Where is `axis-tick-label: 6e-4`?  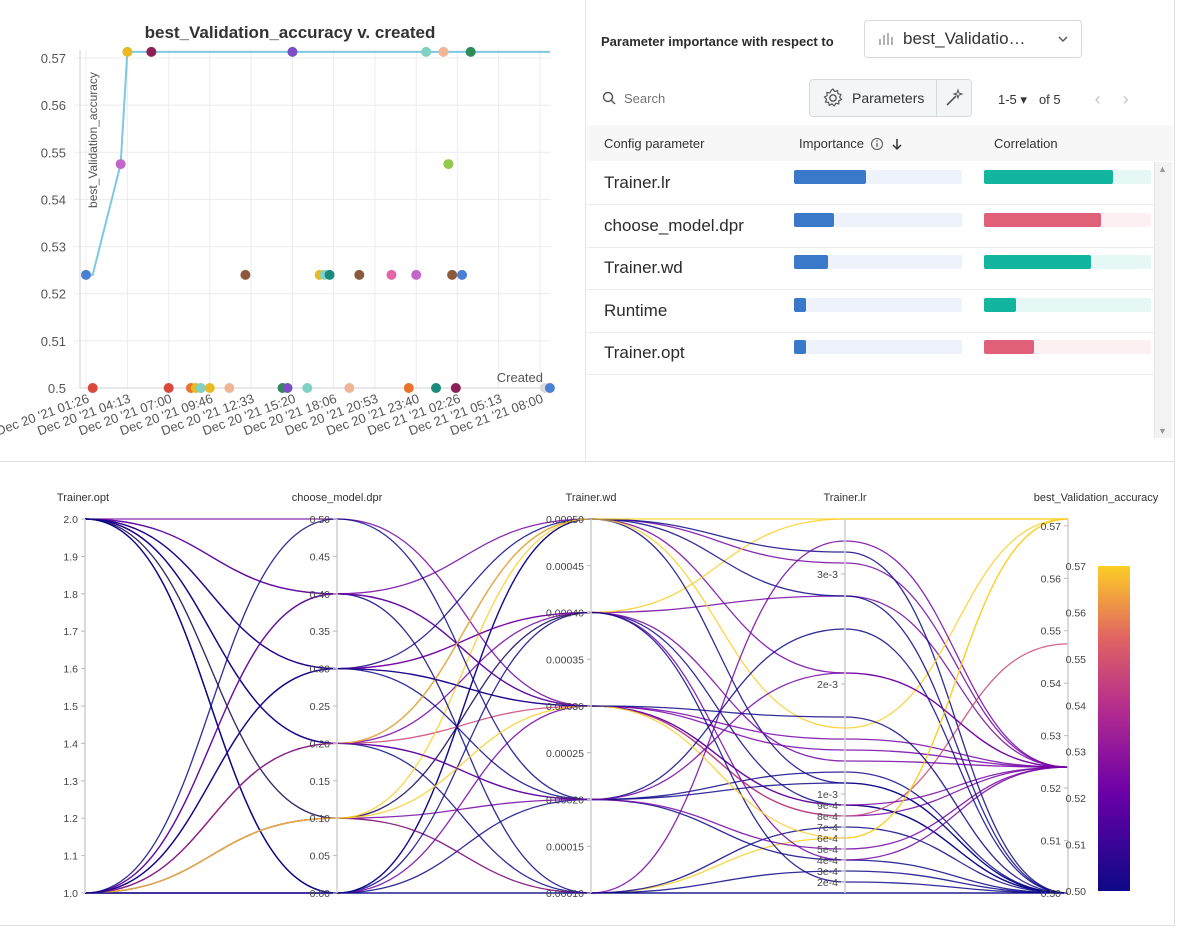
axis-tick-label: 6e-4 is located at coordinates (827, 839).